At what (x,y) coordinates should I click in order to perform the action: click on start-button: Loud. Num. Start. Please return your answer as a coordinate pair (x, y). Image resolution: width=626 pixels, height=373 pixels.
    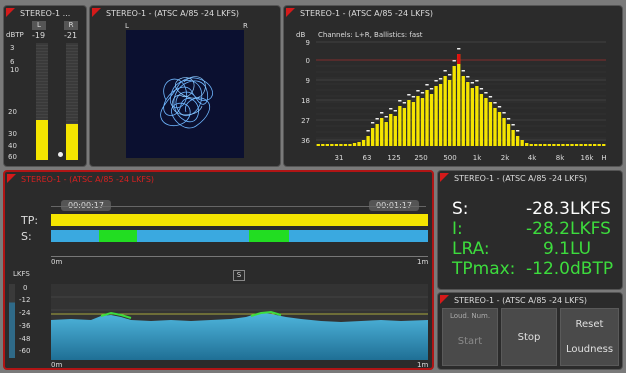
    Looking at the image, I should click on (470, 337).